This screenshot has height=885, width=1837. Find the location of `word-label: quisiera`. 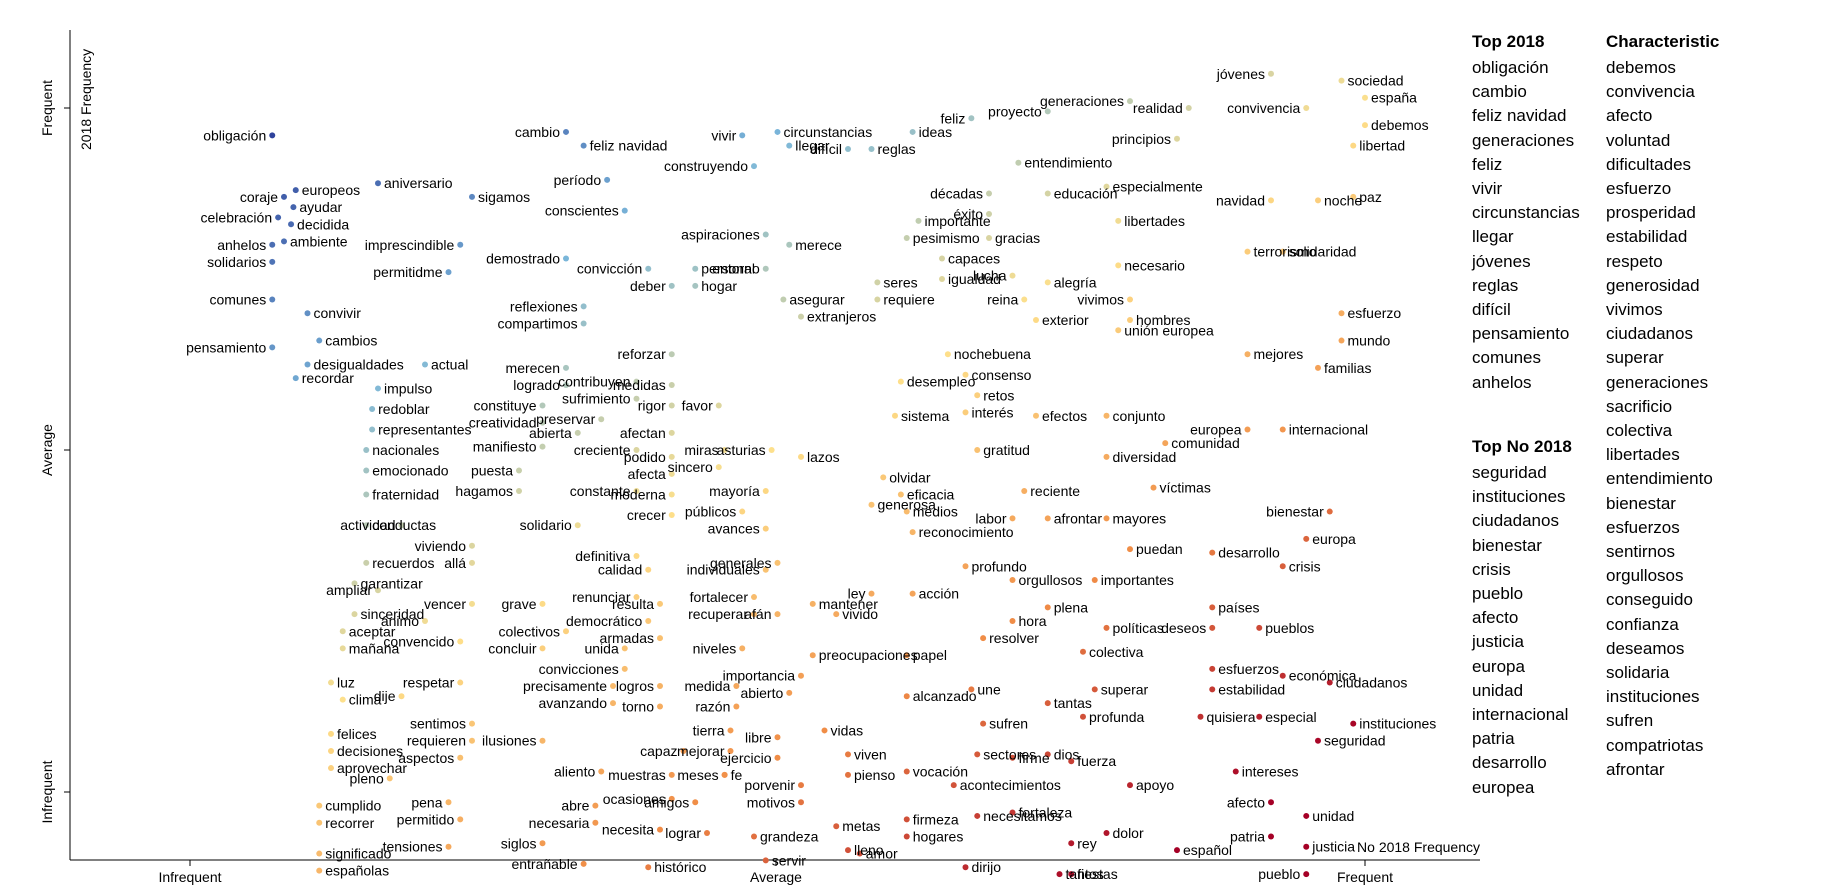

word-label: quisiera is located at coordinates (1231, 717).